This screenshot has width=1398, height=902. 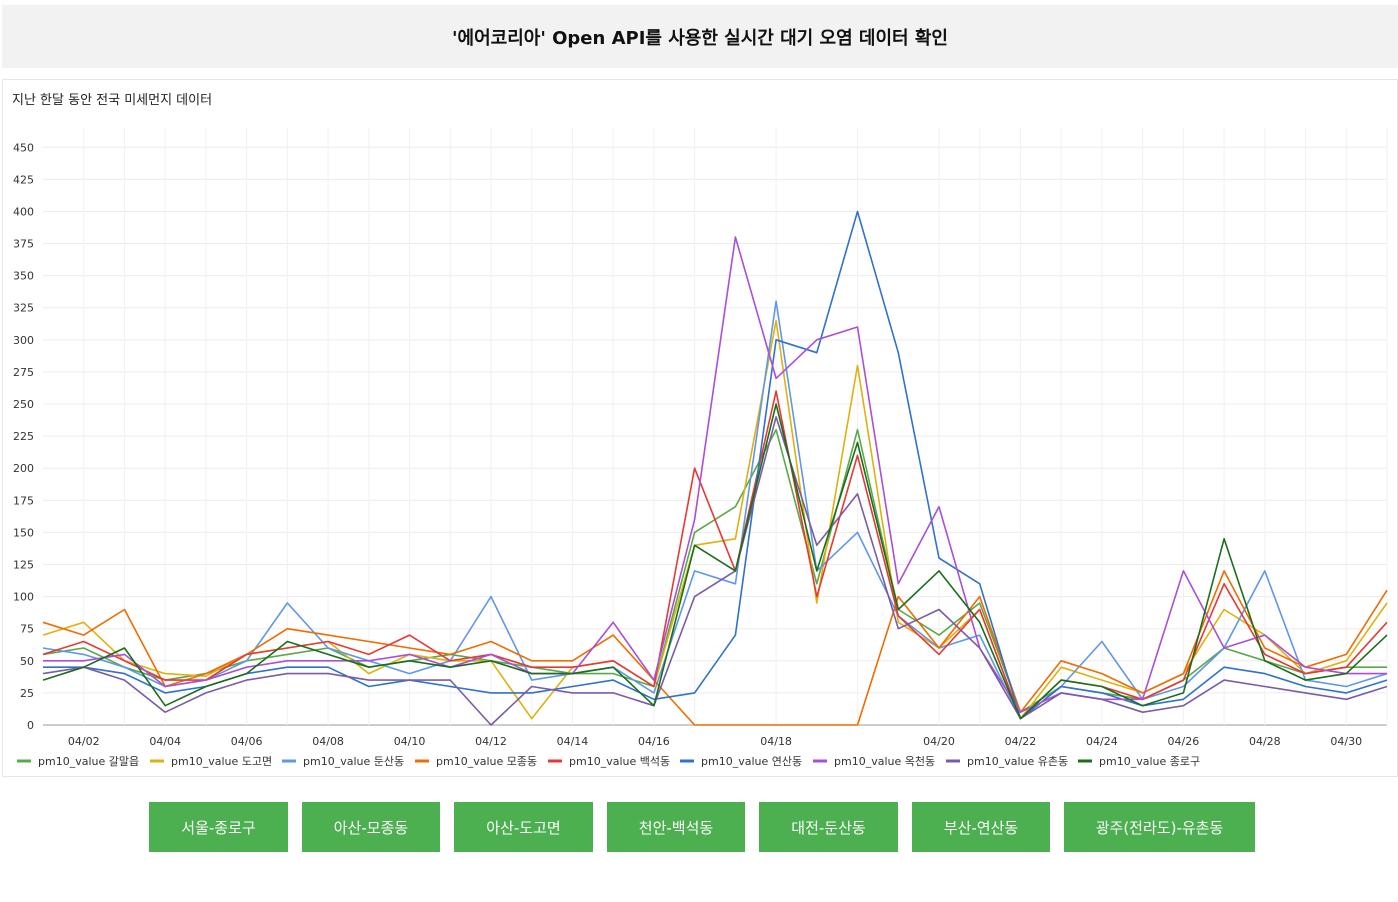 I want to click on y-tick-label: 125, so click(x=23, y=565).